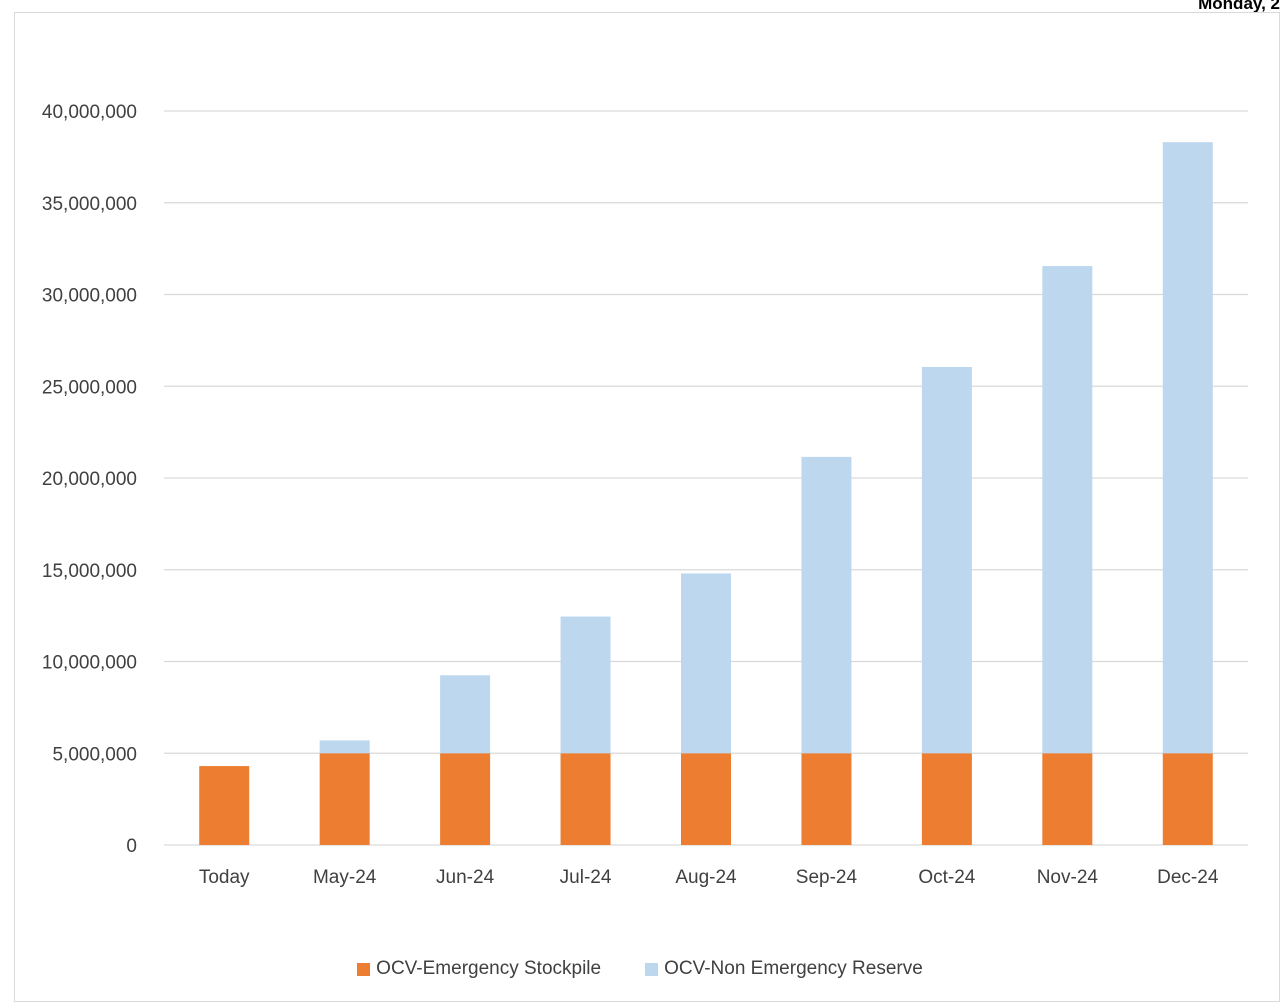 This screenshot has width=1280, height=1002. I want to click on x-tick-label: Nov-24, so click(1068, 877).